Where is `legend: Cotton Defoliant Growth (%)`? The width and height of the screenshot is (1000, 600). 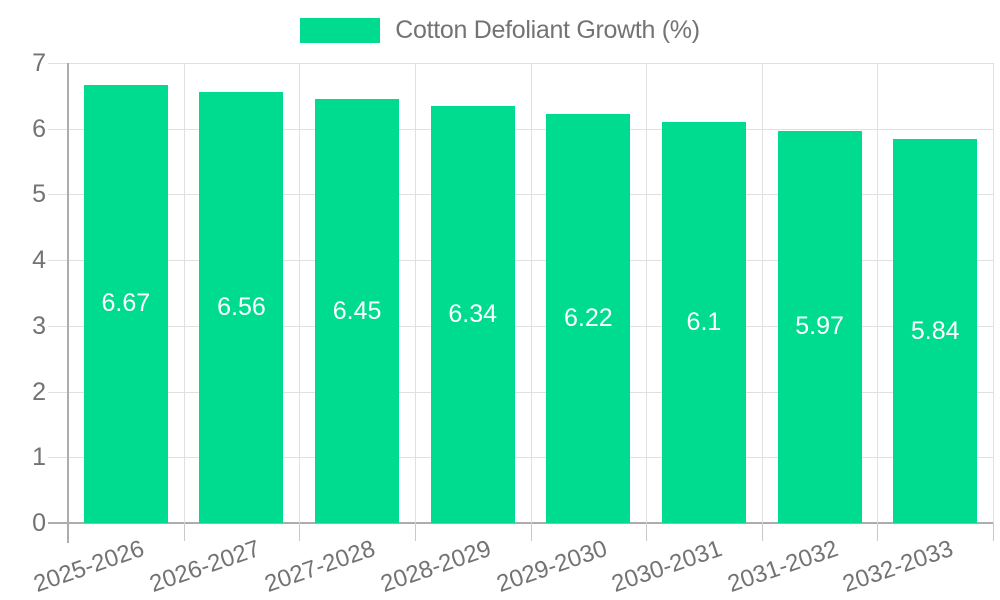
legend: Cotton Defoliant Growth (%) is located at coordinates (500, 30).